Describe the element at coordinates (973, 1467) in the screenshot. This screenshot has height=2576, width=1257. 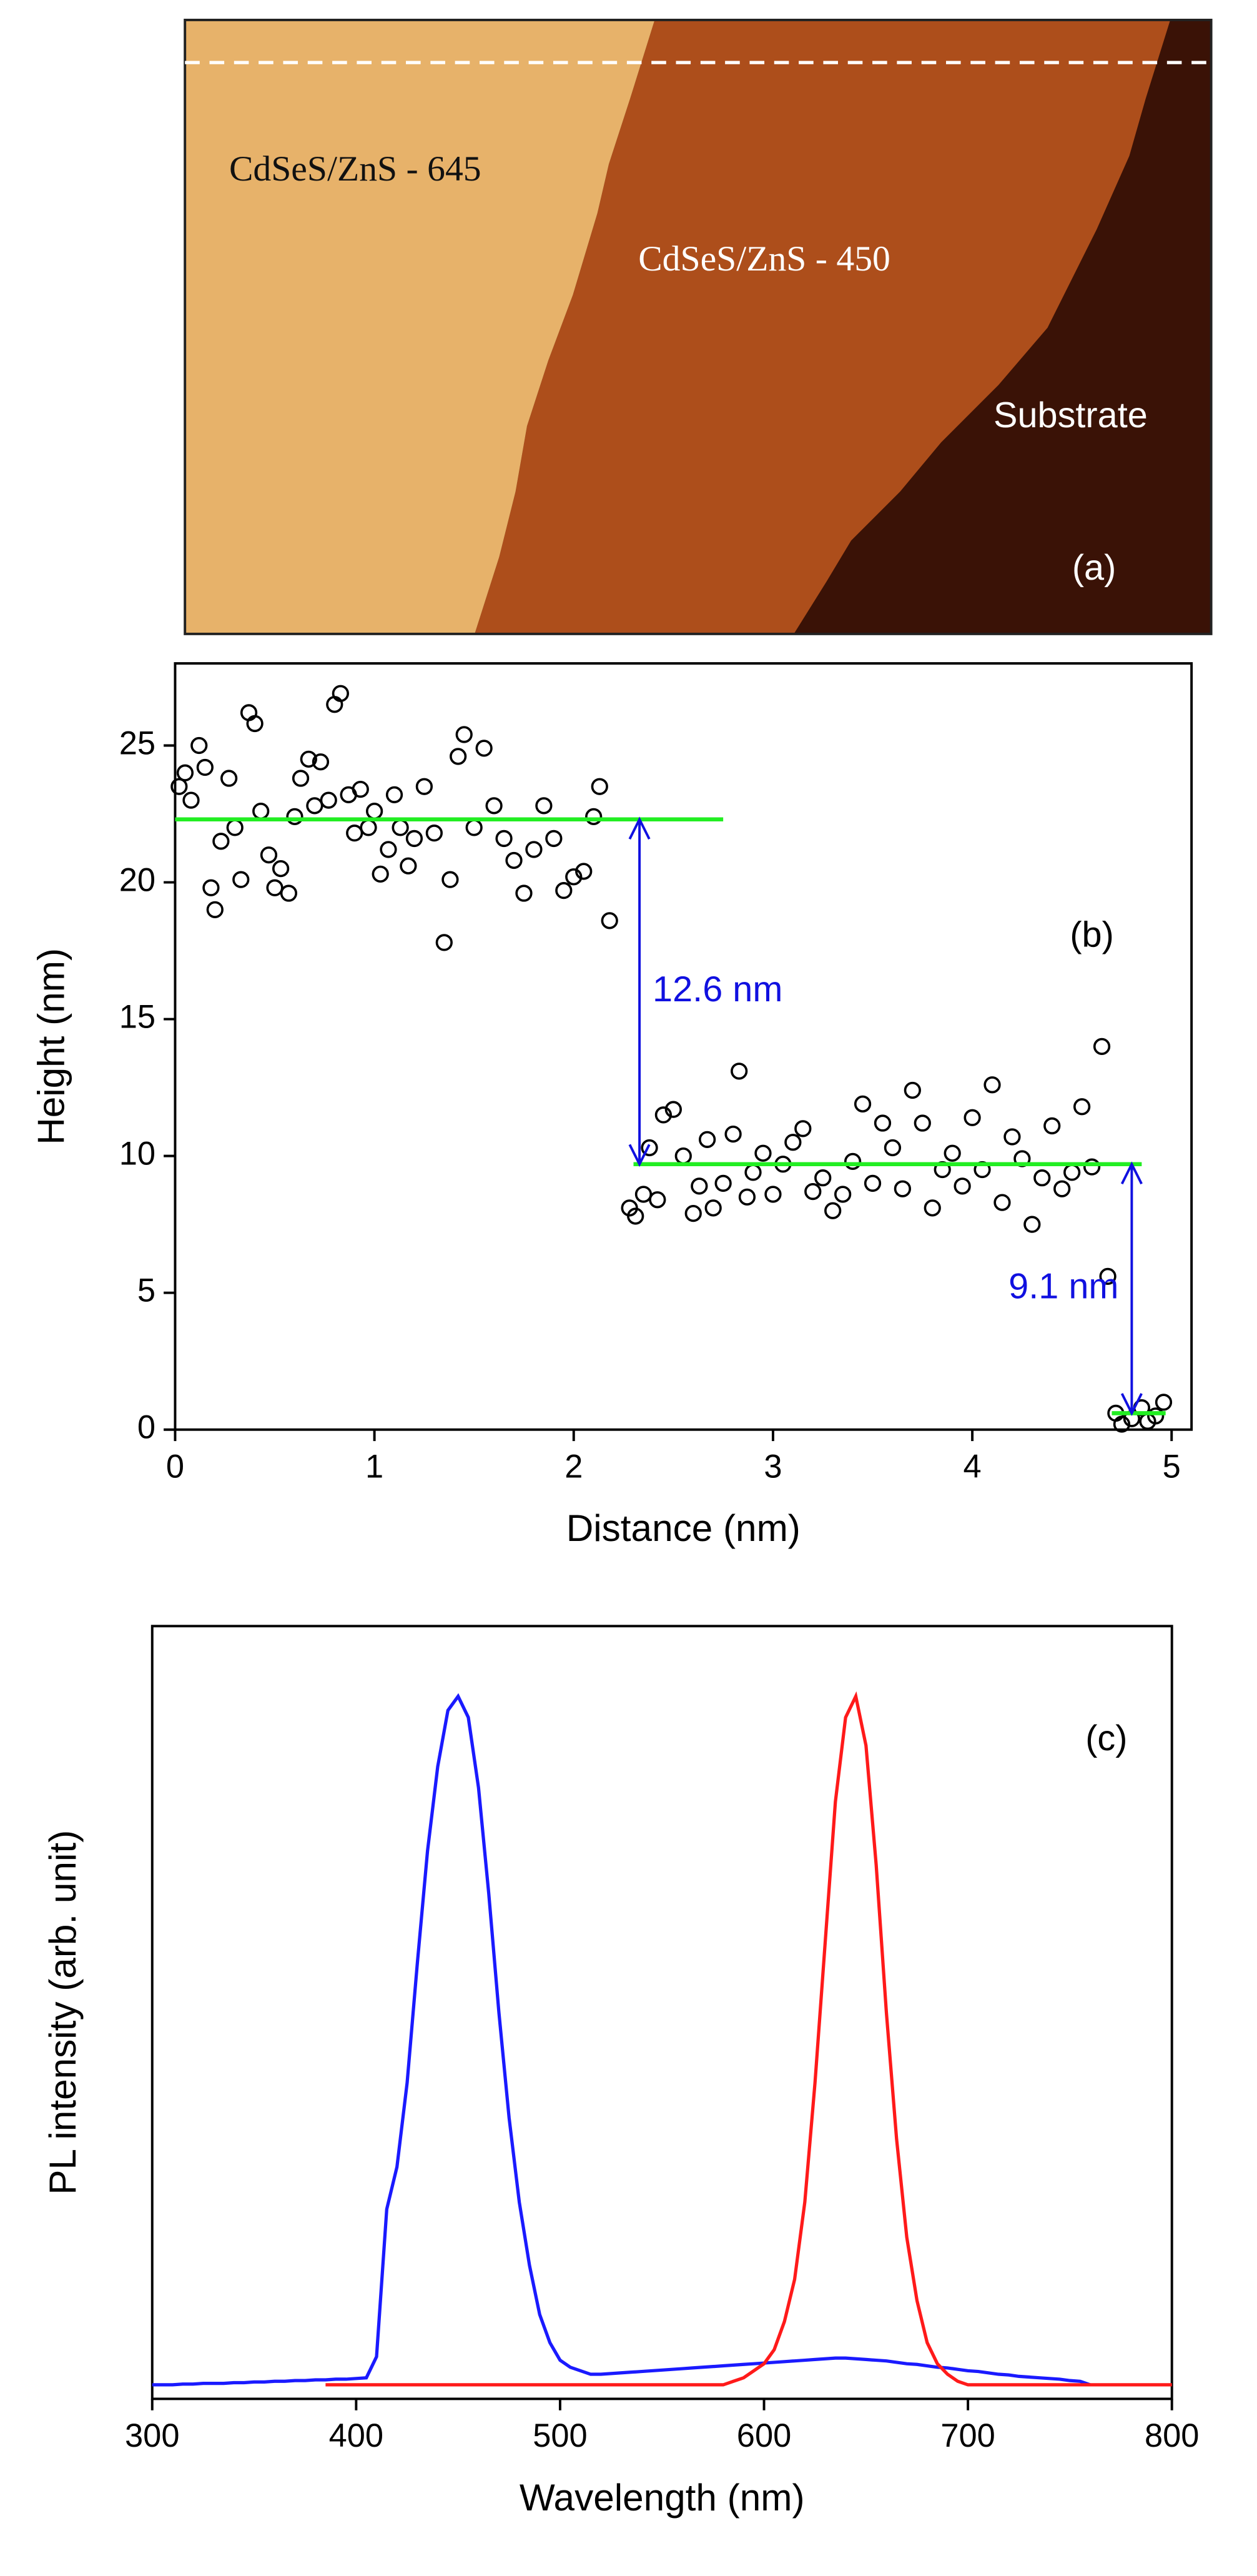
I see `x-tick-label: 4` at that location.